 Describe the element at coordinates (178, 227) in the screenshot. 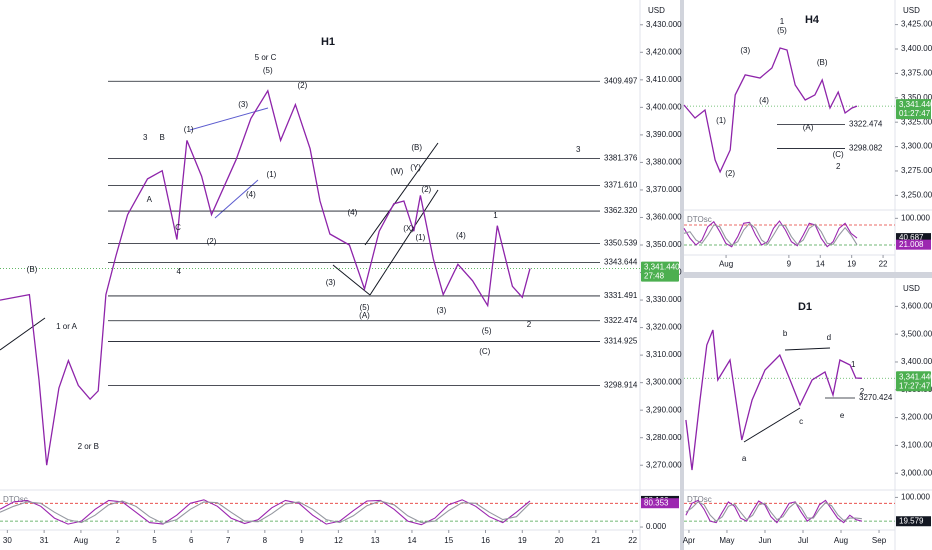

I see `wave-label: C` at that location.